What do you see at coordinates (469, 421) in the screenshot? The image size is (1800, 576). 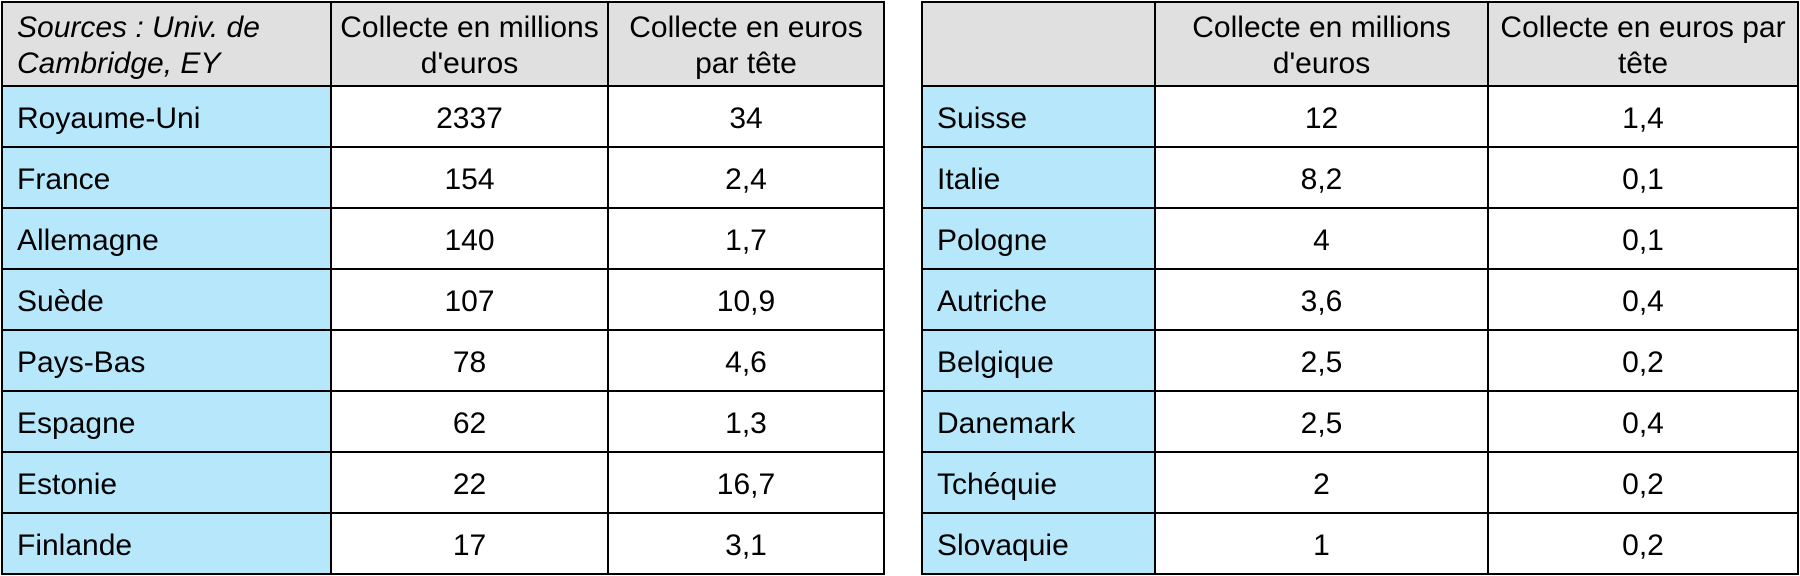 I see `value-cell: 62` at bounding box center [469, 421].